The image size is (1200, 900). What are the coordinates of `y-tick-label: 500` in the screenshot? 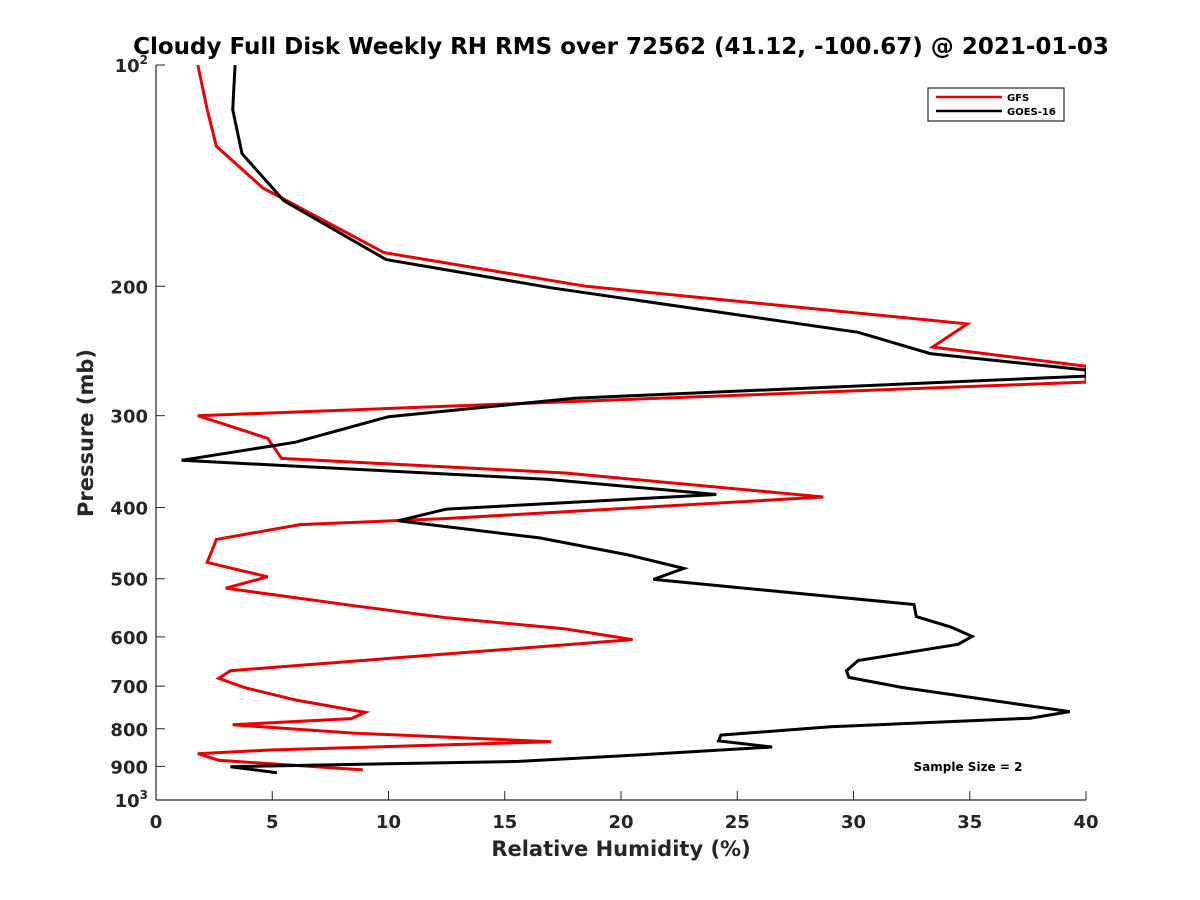 It's located at (129, 580).